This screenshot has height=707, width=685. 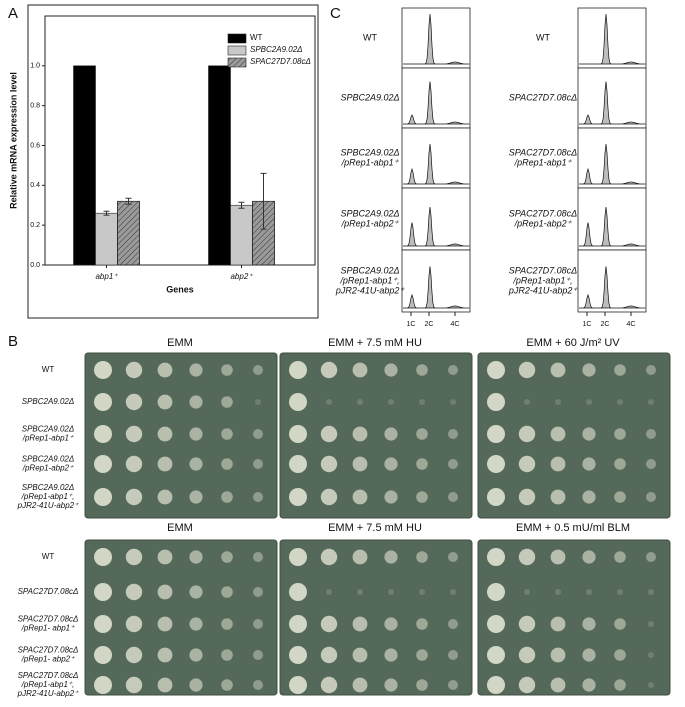 What do you see at coordinates (370, 223) in the screenshot?
I see `strain-label: /pRep1-abp2⁺` at bounding box center [370, 223].